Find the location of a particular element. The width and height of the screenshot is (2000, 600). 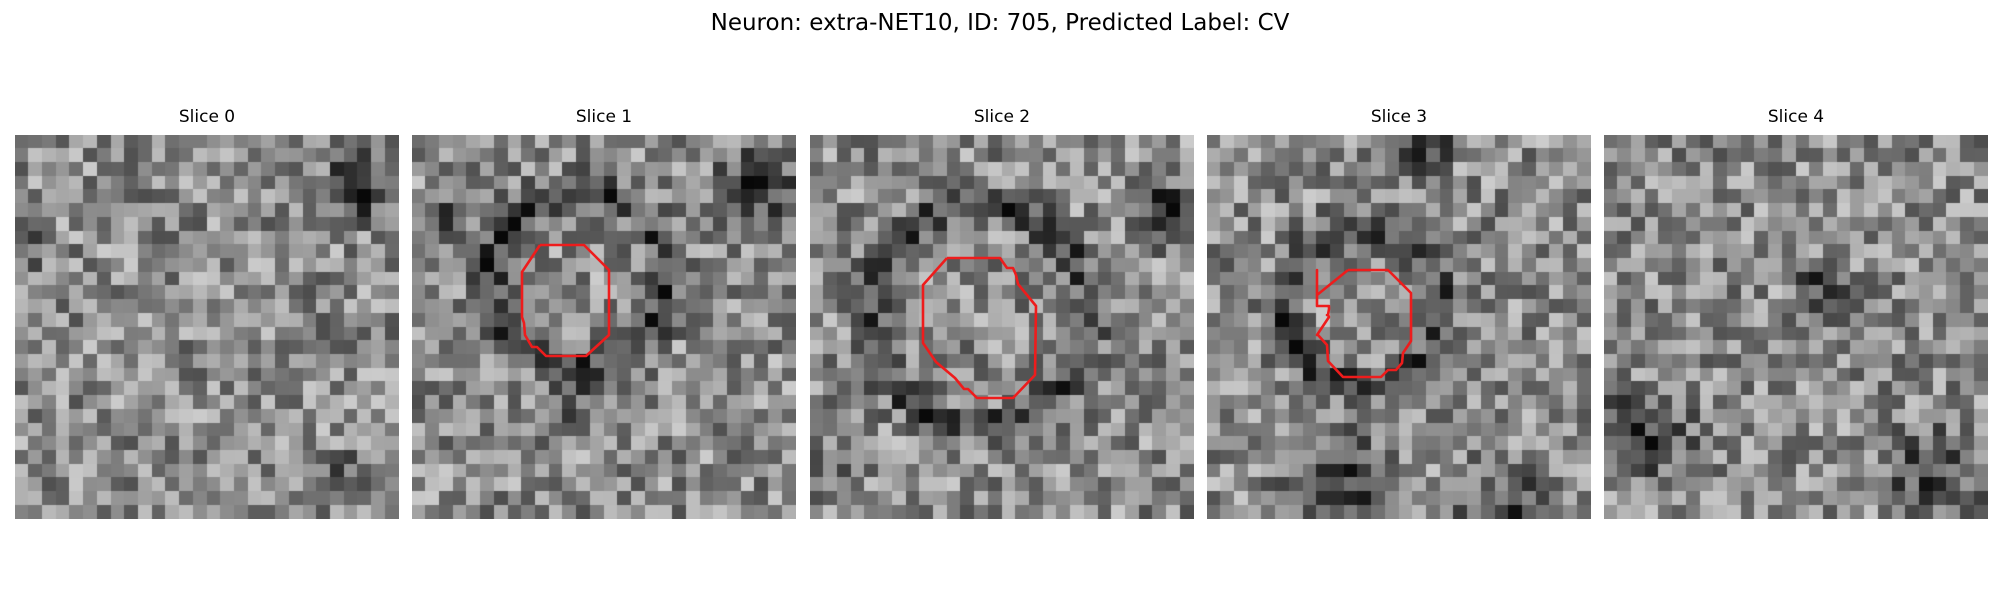

slice-title-0: Slice 0 is located at coordinates (207, 117).